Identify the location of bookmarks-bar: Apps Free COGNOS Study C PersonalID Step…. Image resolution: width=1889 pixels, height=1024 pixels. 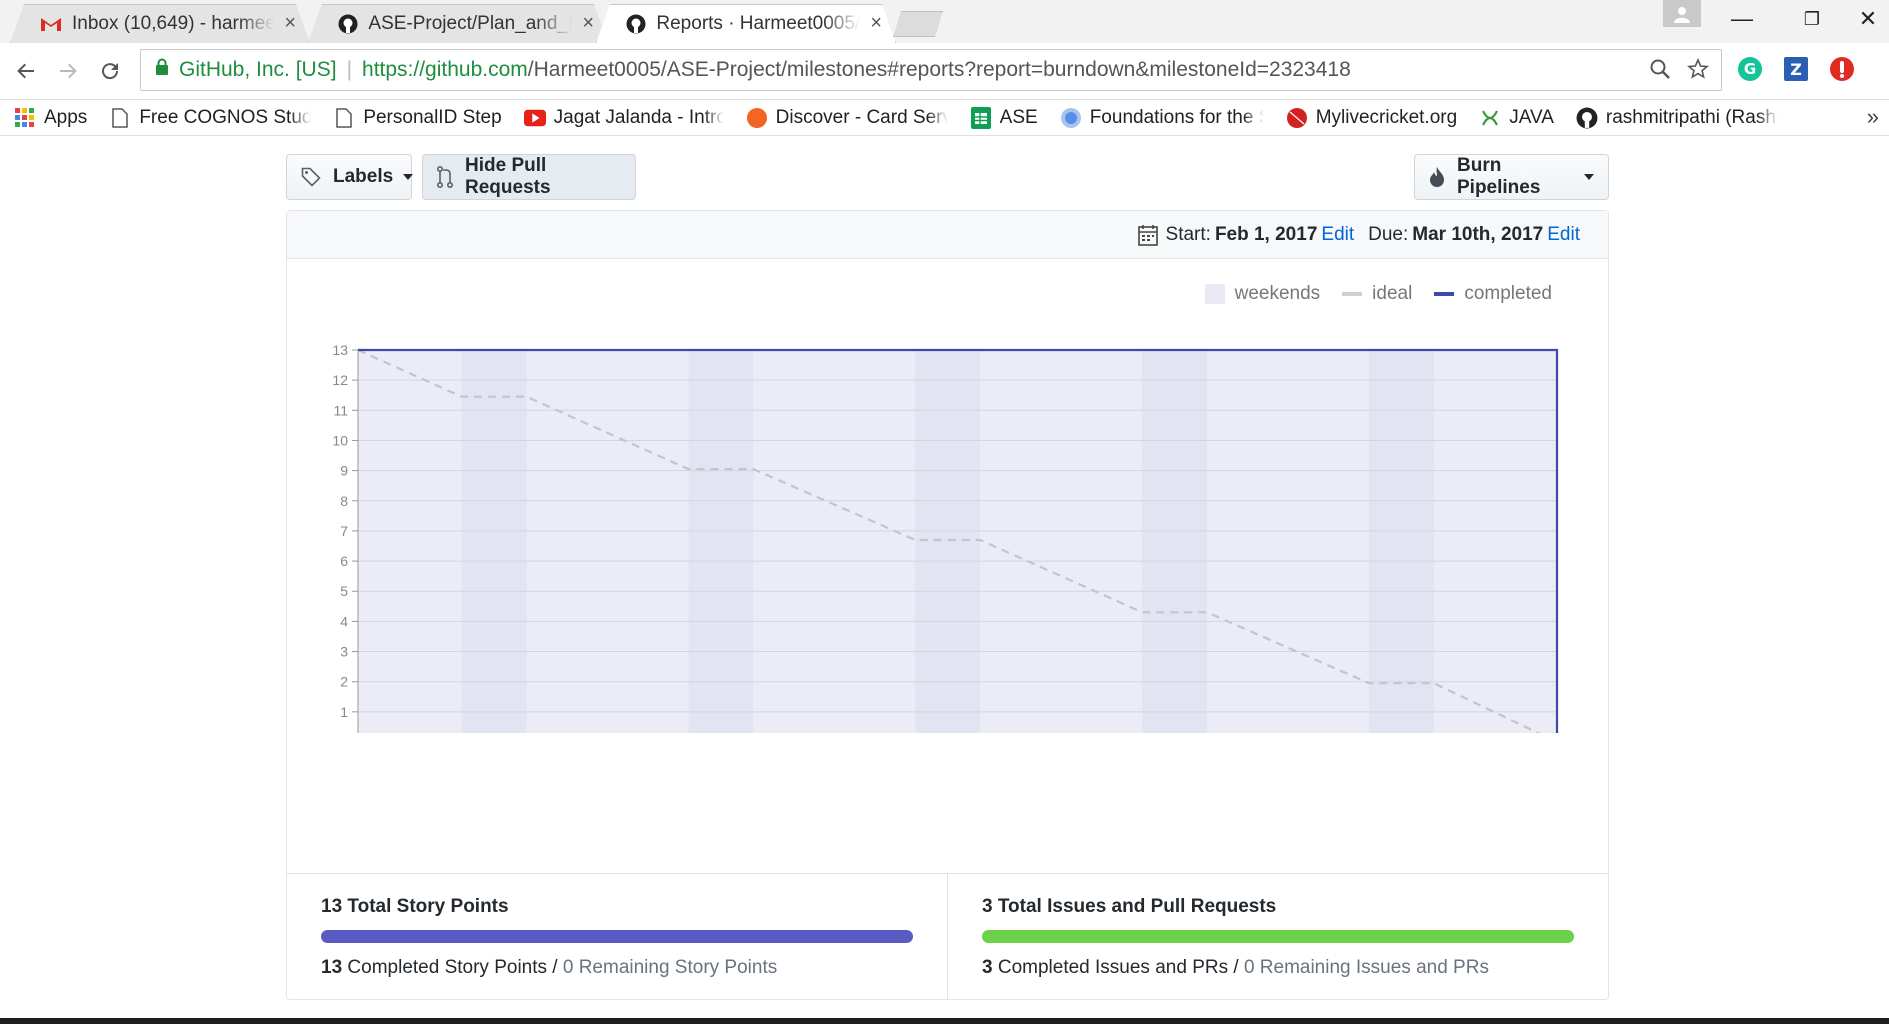
(944, 118).